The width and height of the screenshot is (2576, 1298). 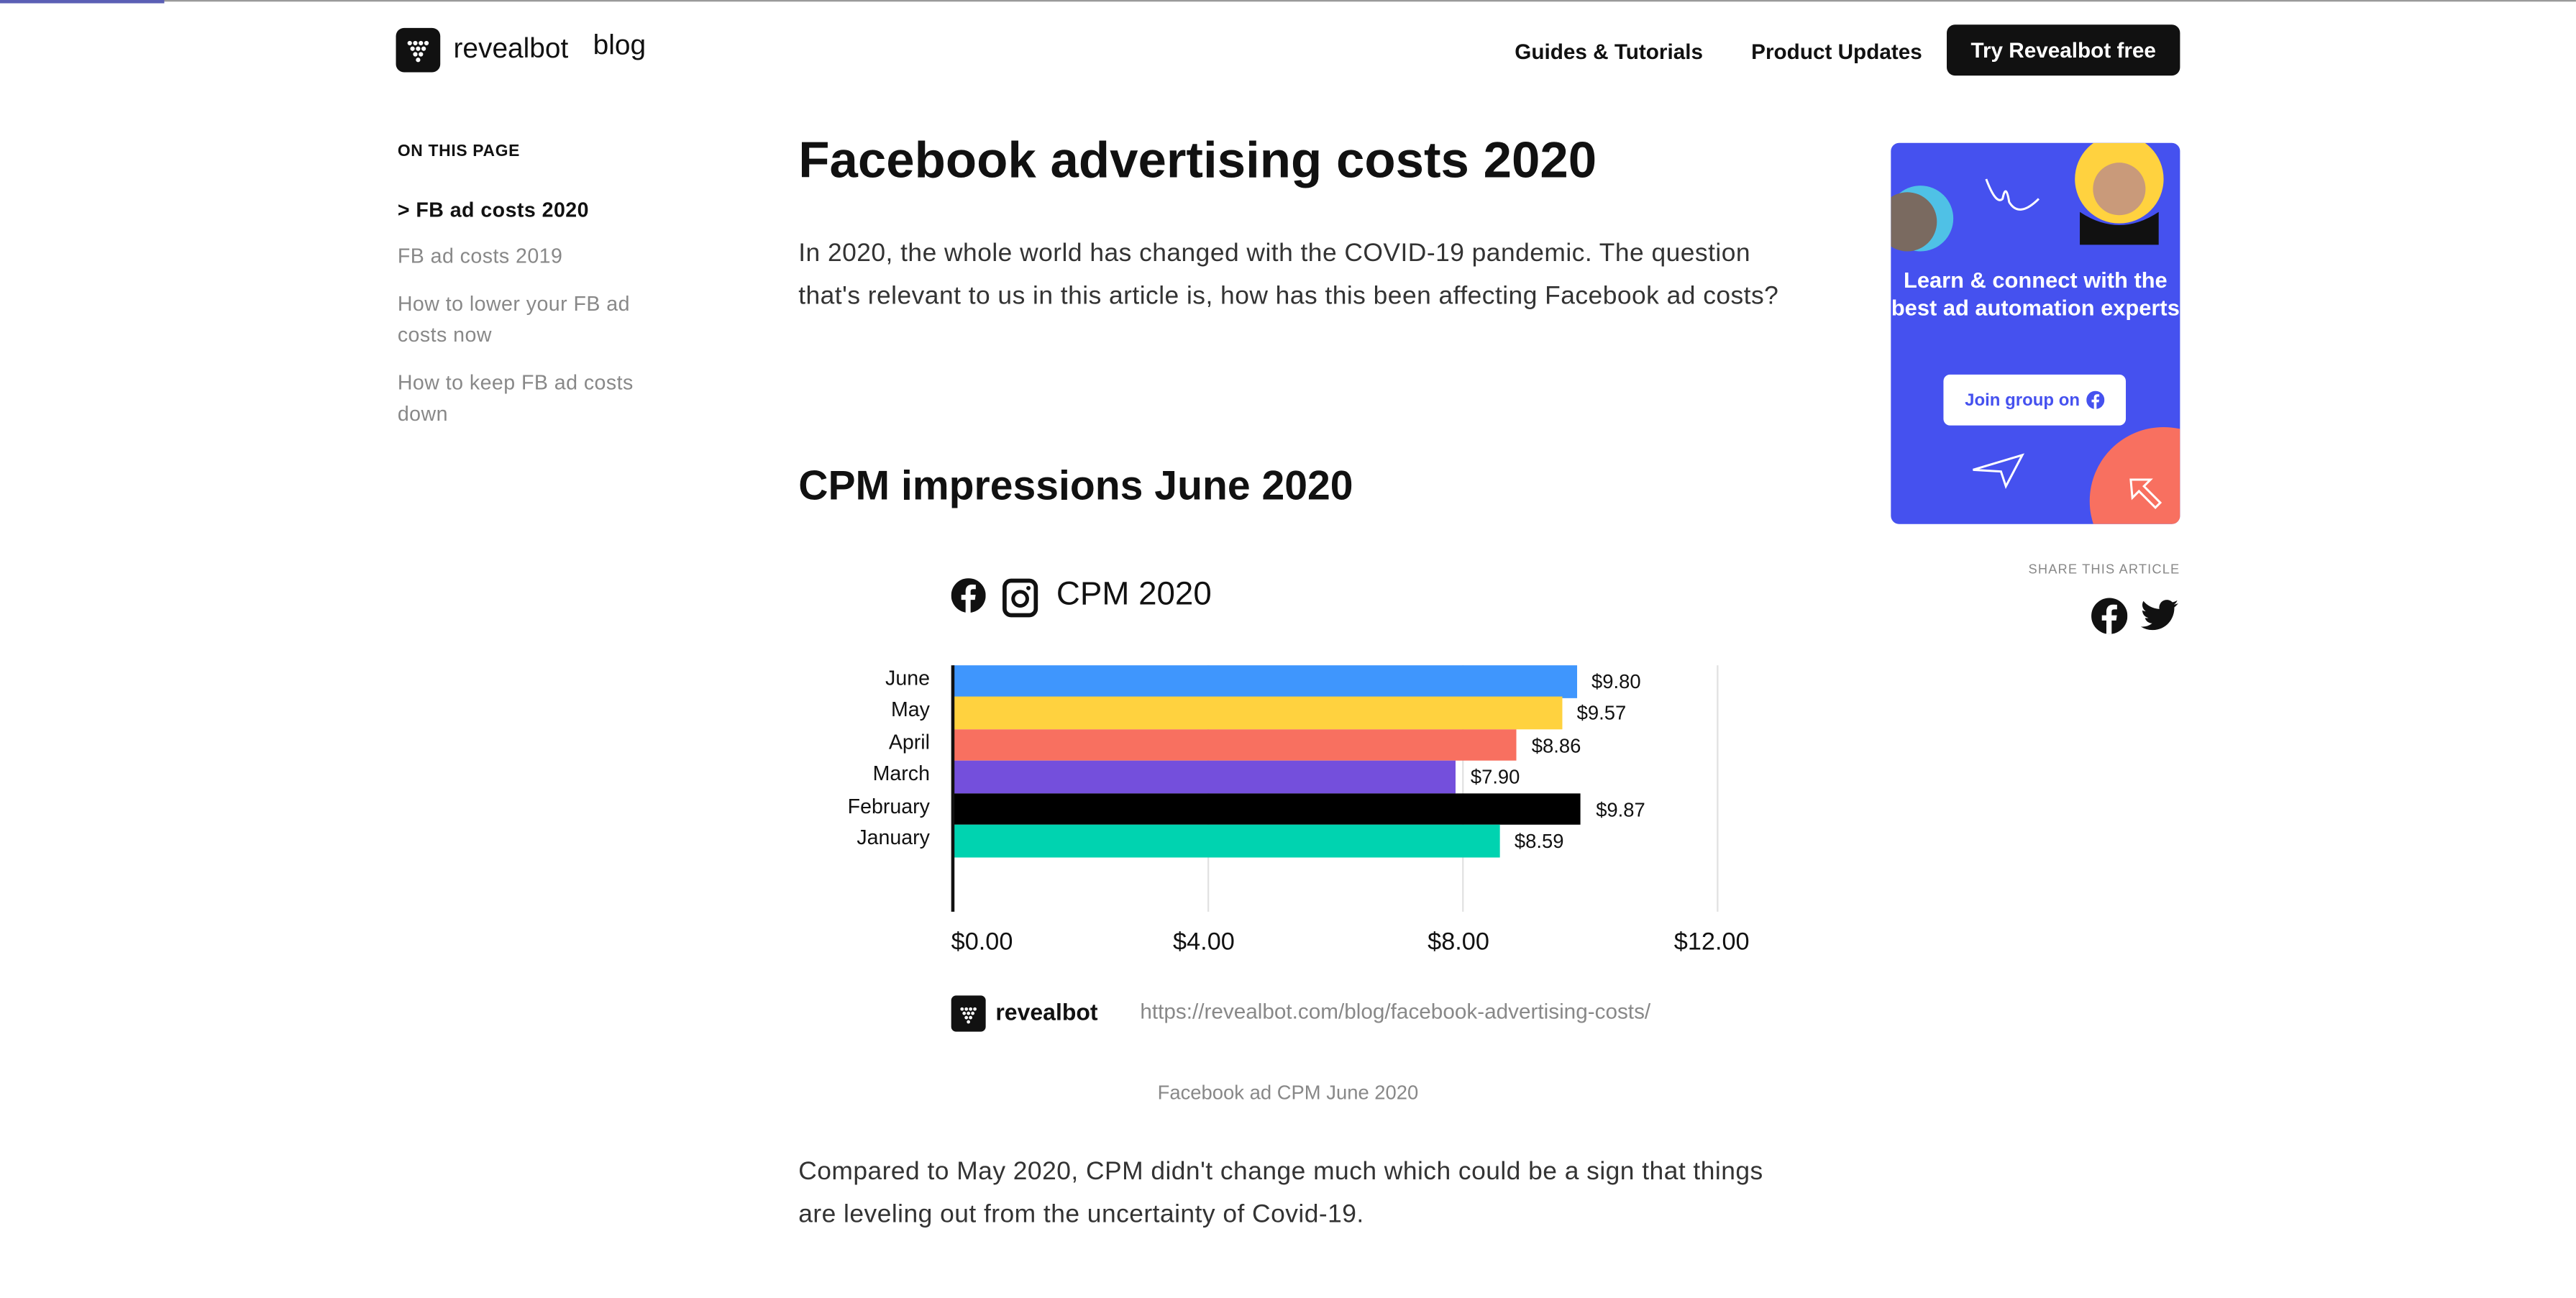 What do you see at coordinates (1556, 745) in the screenshot?
I see `bar-value-label: $8.86` at bounding box center [1556, 745].